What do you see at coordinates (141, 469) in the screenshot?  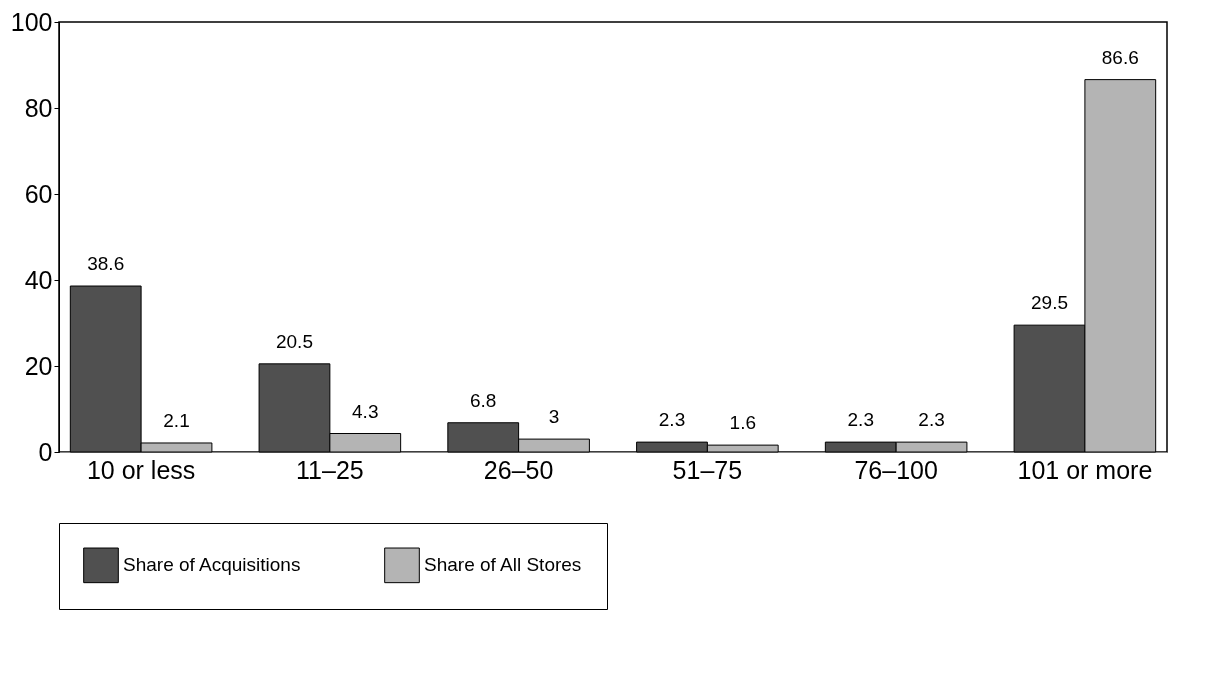 I see `x-tick-label: 10 or less` at bounding box center [141, 469].